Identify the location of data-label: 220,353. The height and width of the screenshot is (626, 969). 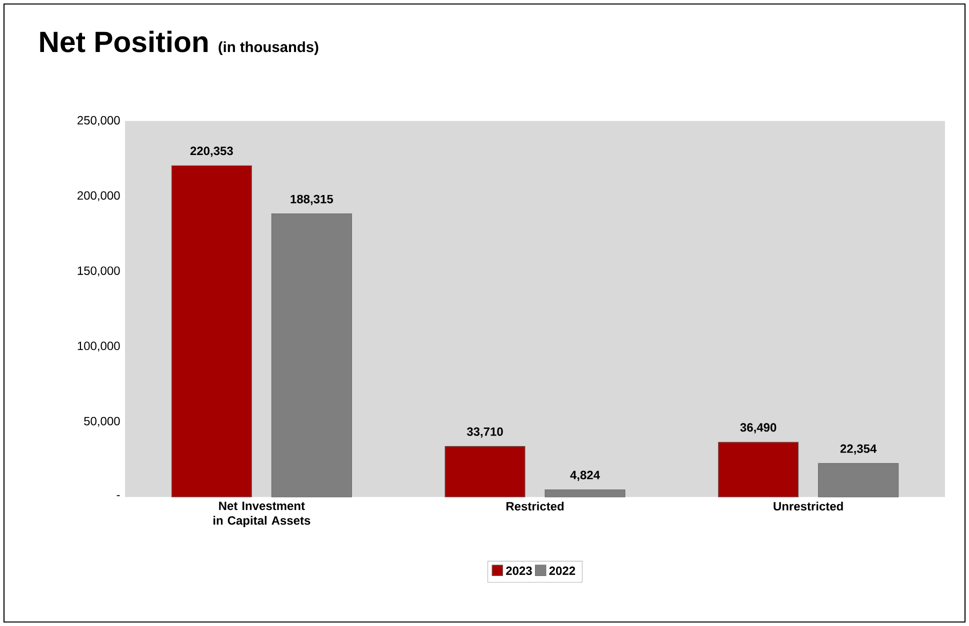
(211, 151).